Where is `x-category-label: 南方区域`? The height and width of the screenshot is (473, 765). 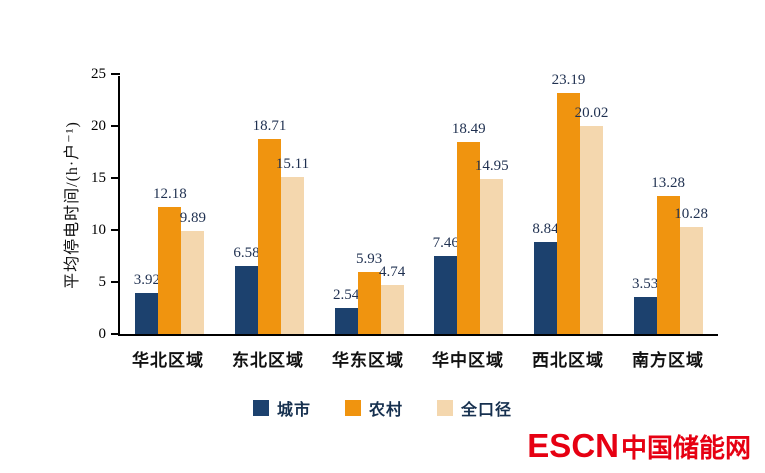 x-category-label: 南方区域 is located at coordinates (668, 360).